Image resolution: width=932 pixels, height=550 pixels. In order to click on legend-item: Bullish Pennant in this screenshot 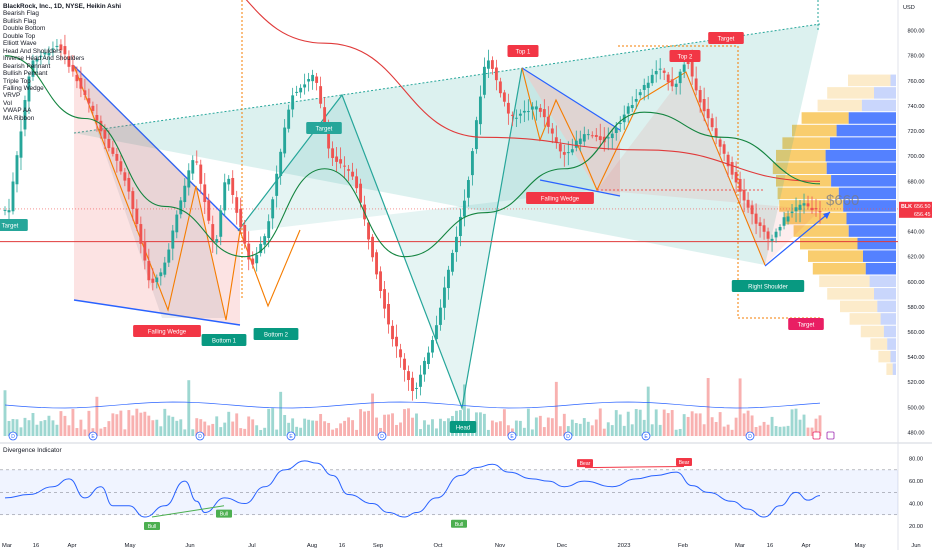, I will do `click(25, 74)`.